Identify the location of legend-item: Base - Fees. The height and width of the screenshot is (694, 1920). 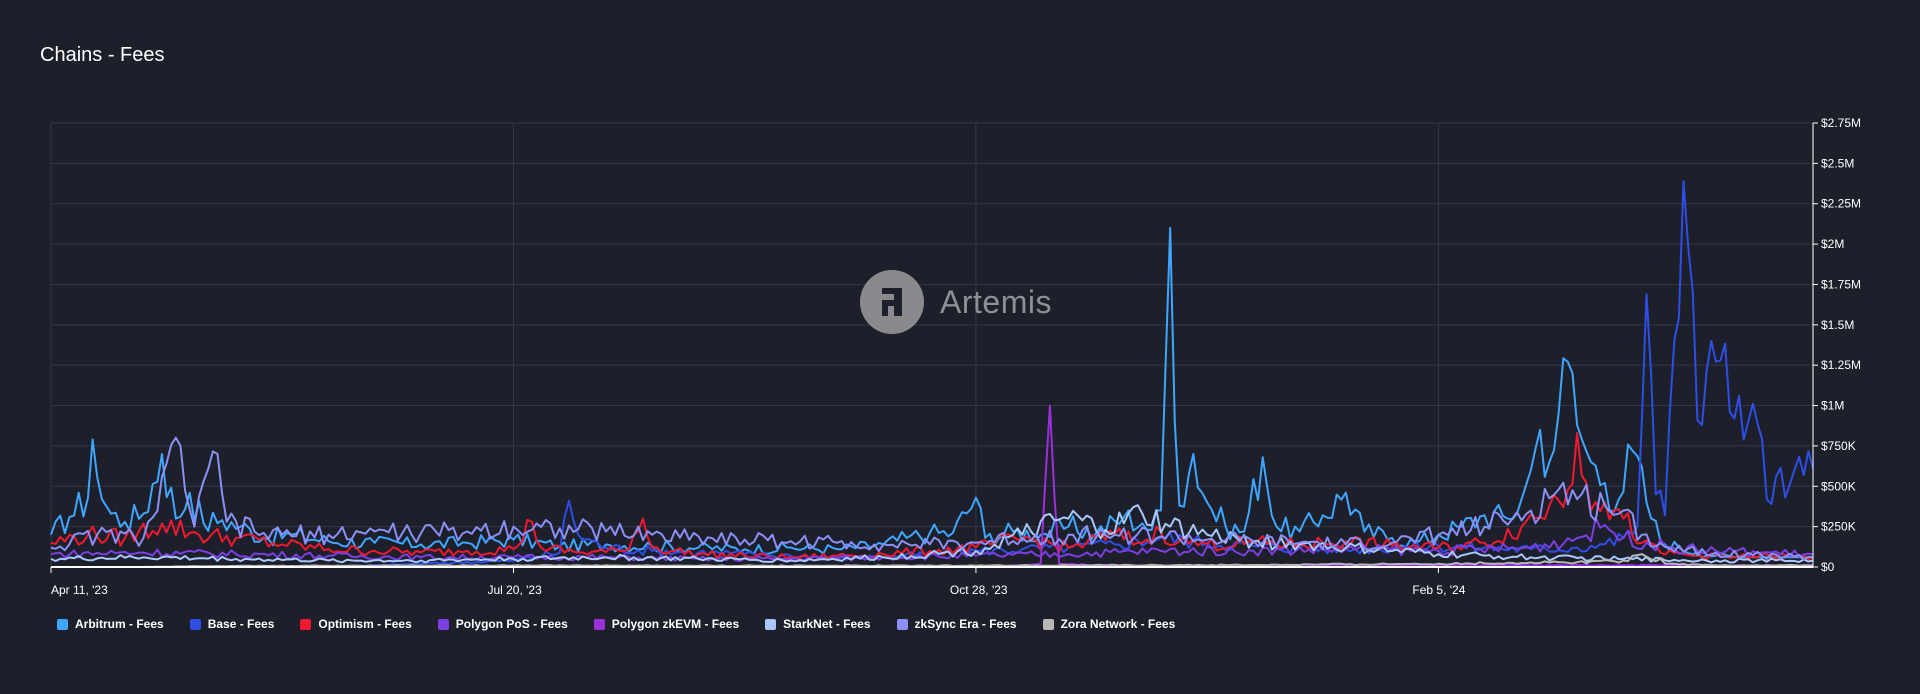
(232, 624).